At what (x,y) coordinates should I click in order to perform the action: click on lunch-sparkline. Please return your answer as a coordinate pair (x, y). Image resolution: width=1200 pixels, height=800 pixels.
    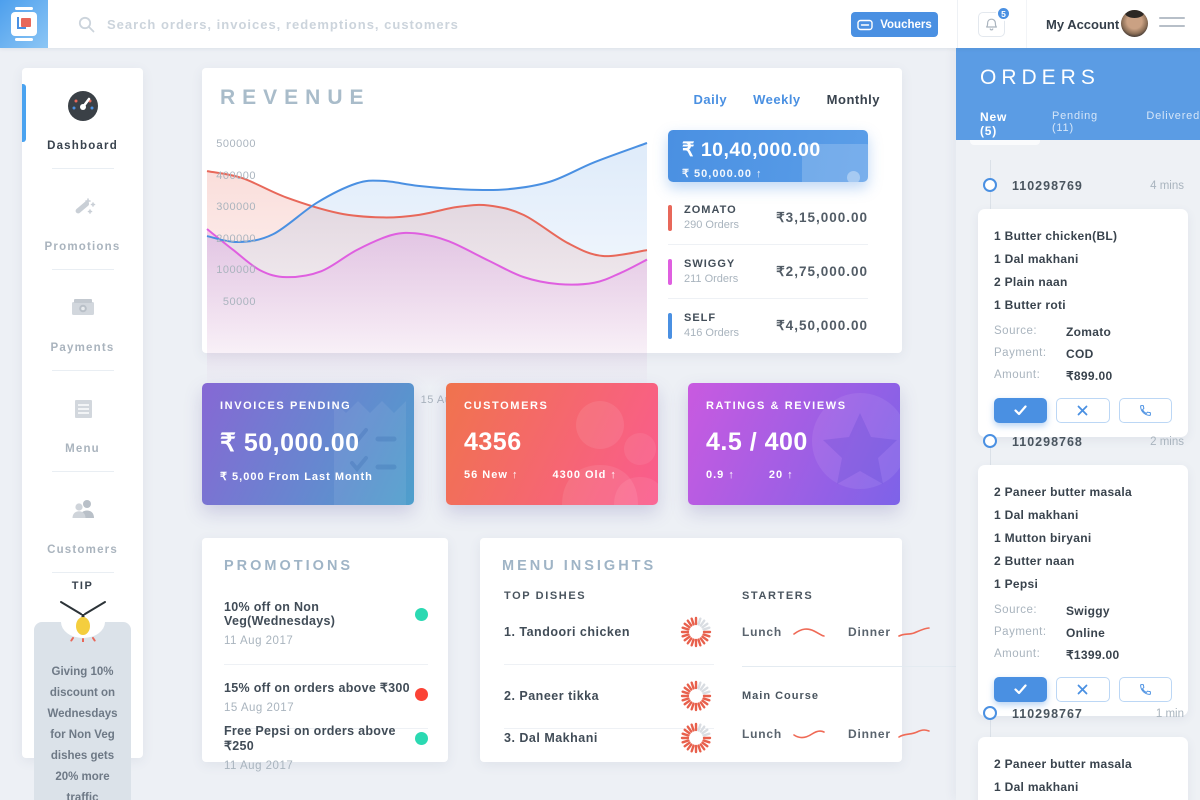
    Looking at the image, I should click on (809, 734).